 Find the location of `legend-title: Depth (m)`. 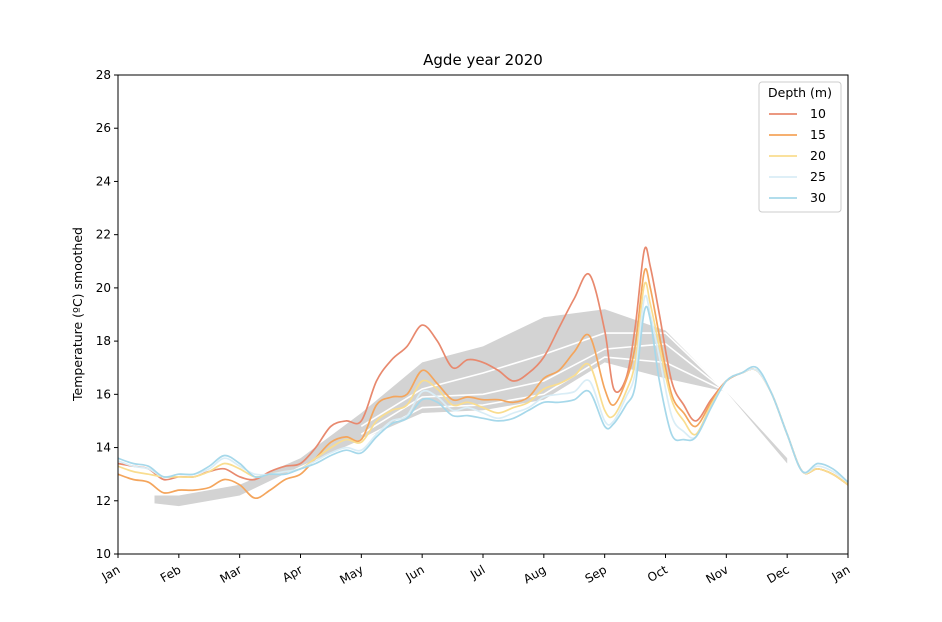

legend-title: Depth (m) is located at coordinates (800, 92).